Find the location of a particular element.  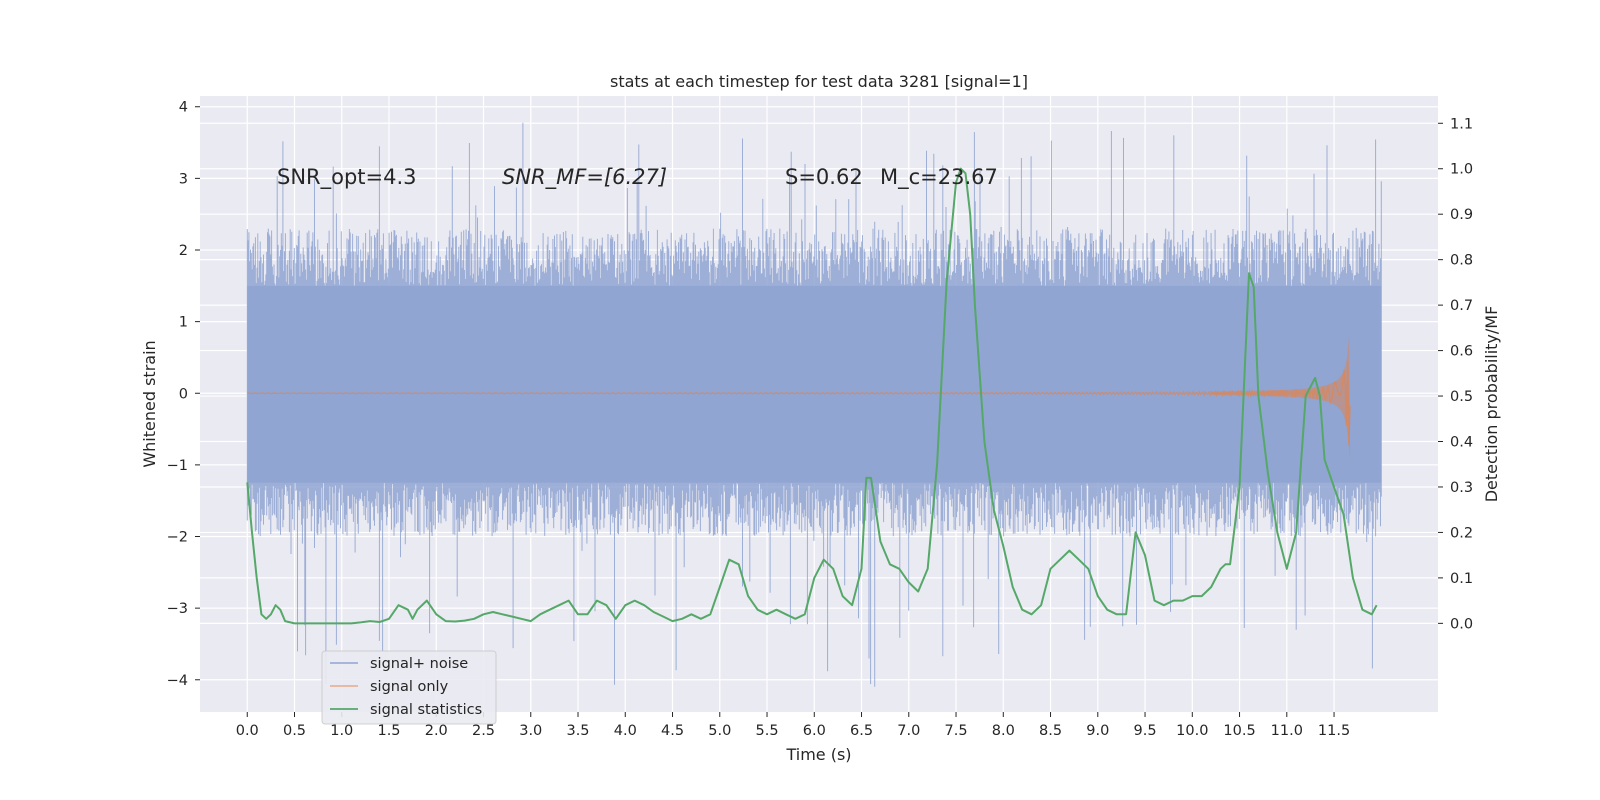

y-axis-label: Whitened strain is located at coordinates (149, 403).